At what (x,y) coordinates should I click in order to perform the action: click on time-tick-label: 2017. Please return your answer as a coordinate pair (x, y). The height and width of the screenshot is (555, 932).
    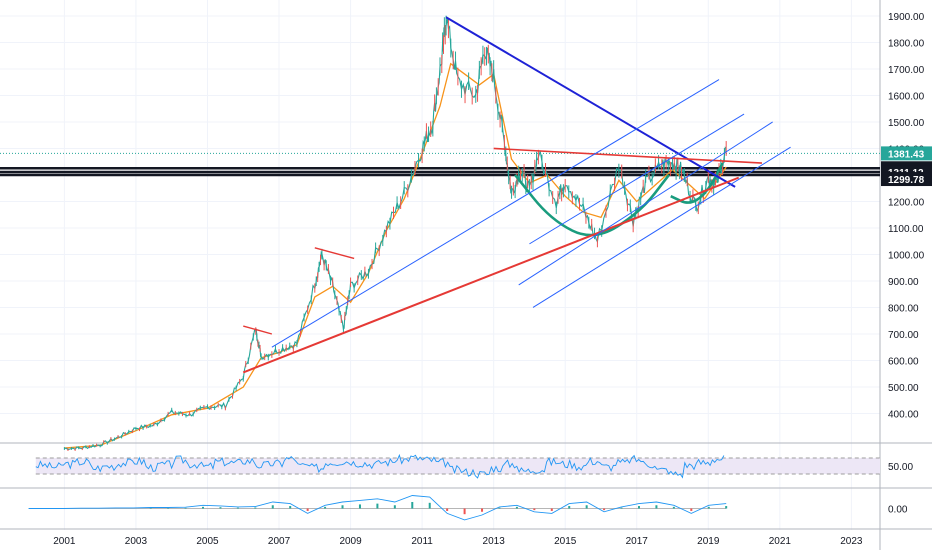
    Looking at the image, I should click on (637, 541).